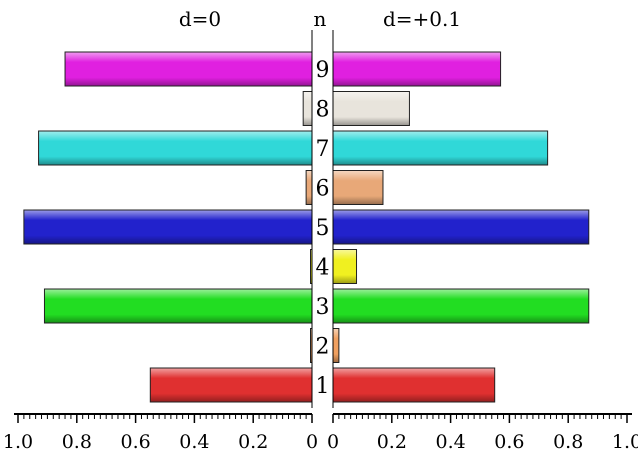 This screenshot has width=638, height=458. What do you see at coordinates (231, 385) in the screenshot?
I see `bar-left-n1` at bounding box center [231, 385].